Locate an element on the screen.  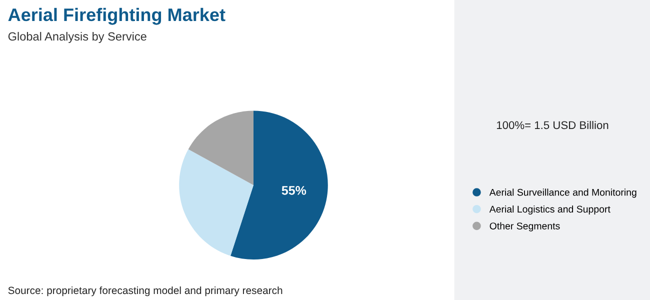
data-label: 55% is located at coordinates (294, 190).